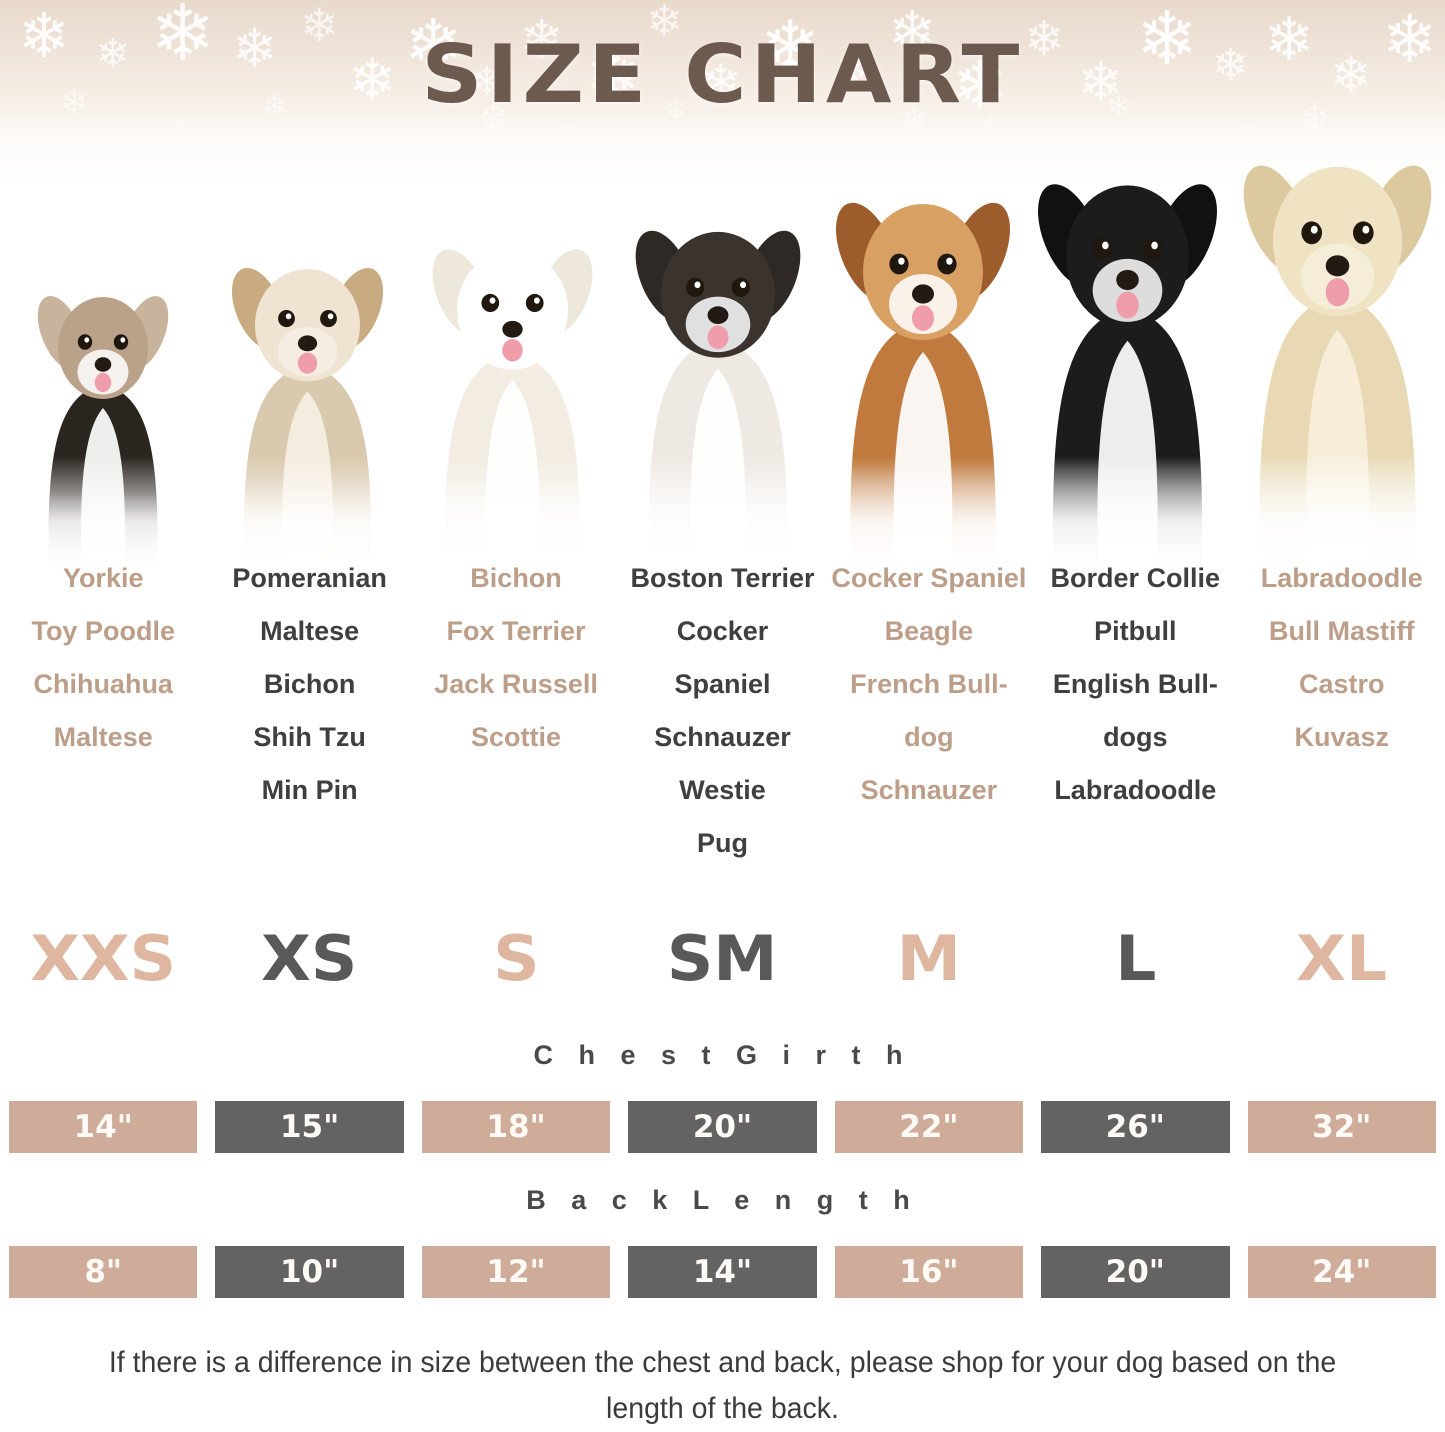 This screenshot has height=1432, width=1445. I want to click on back-length-value: 20", so click(1135, 1272).